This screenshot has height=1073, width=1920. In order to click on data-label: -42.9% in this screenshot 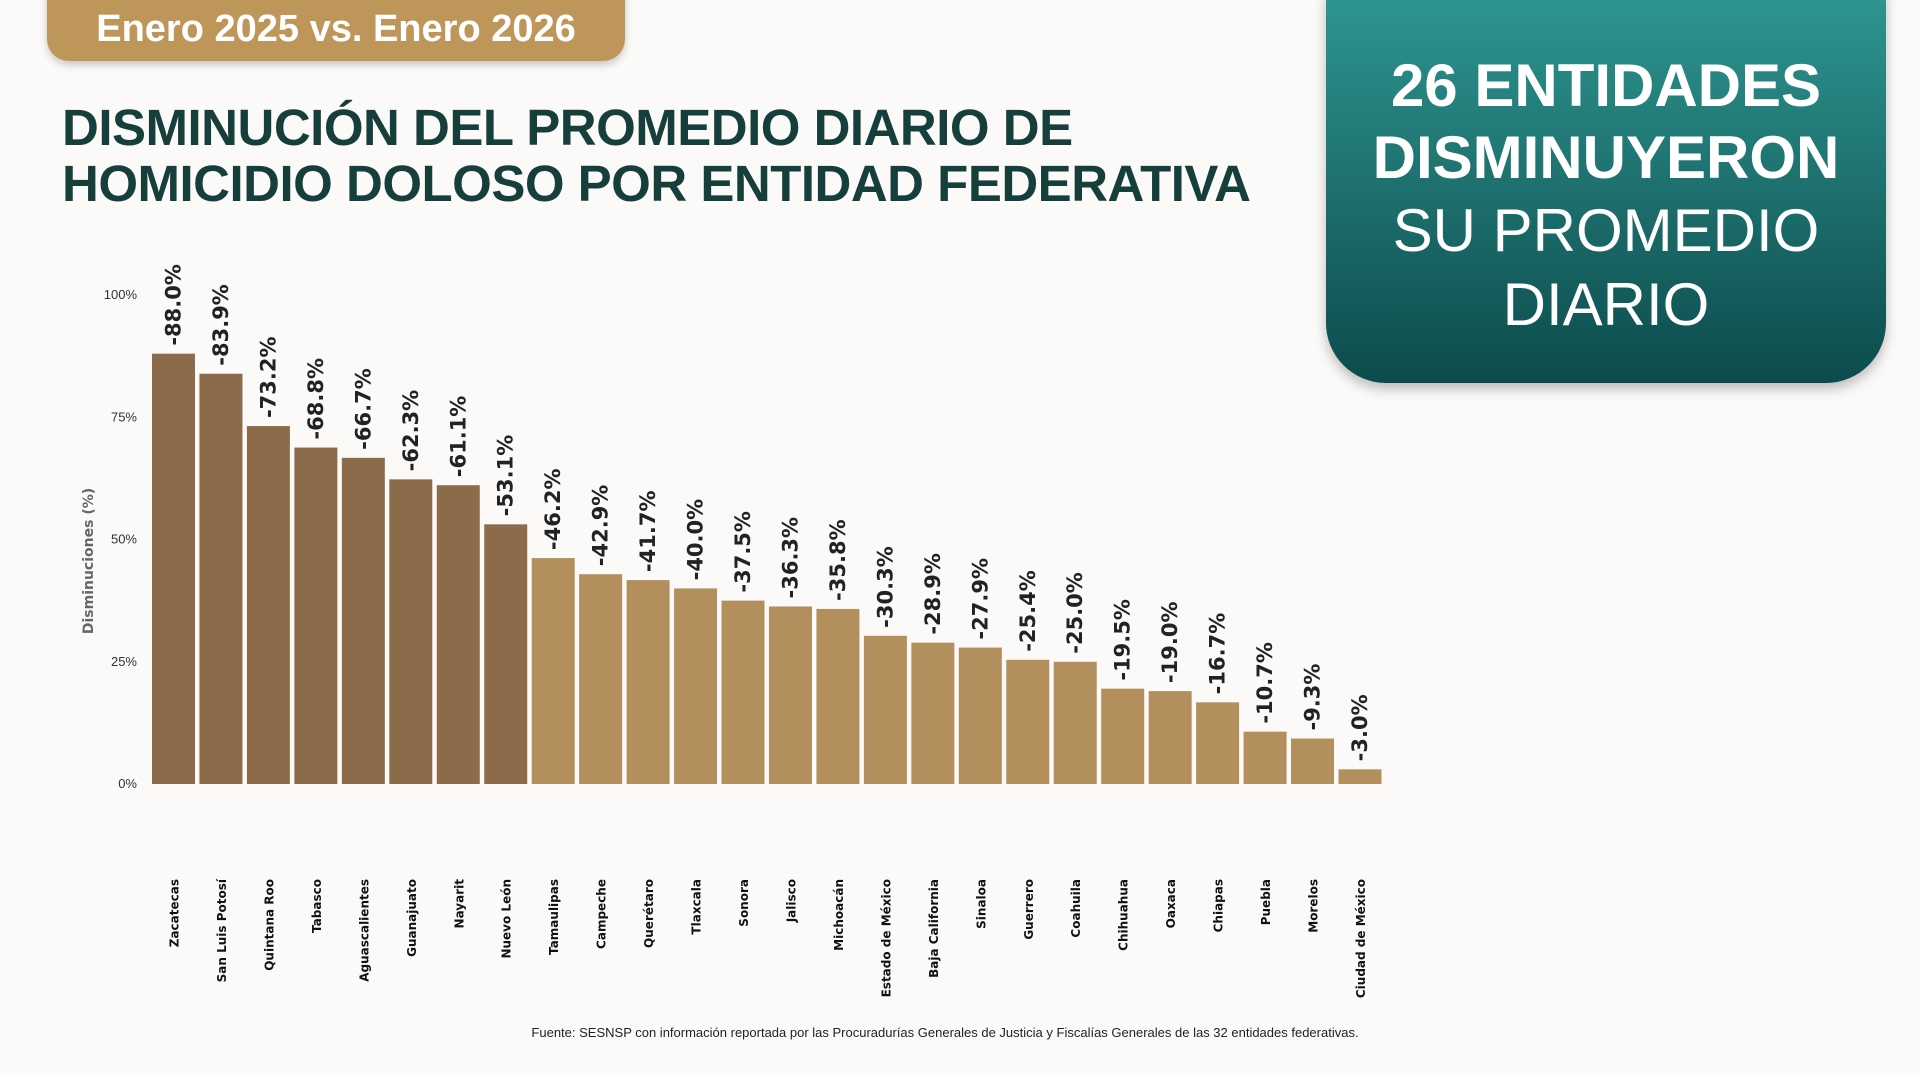, I will do `click(601, 526)`.